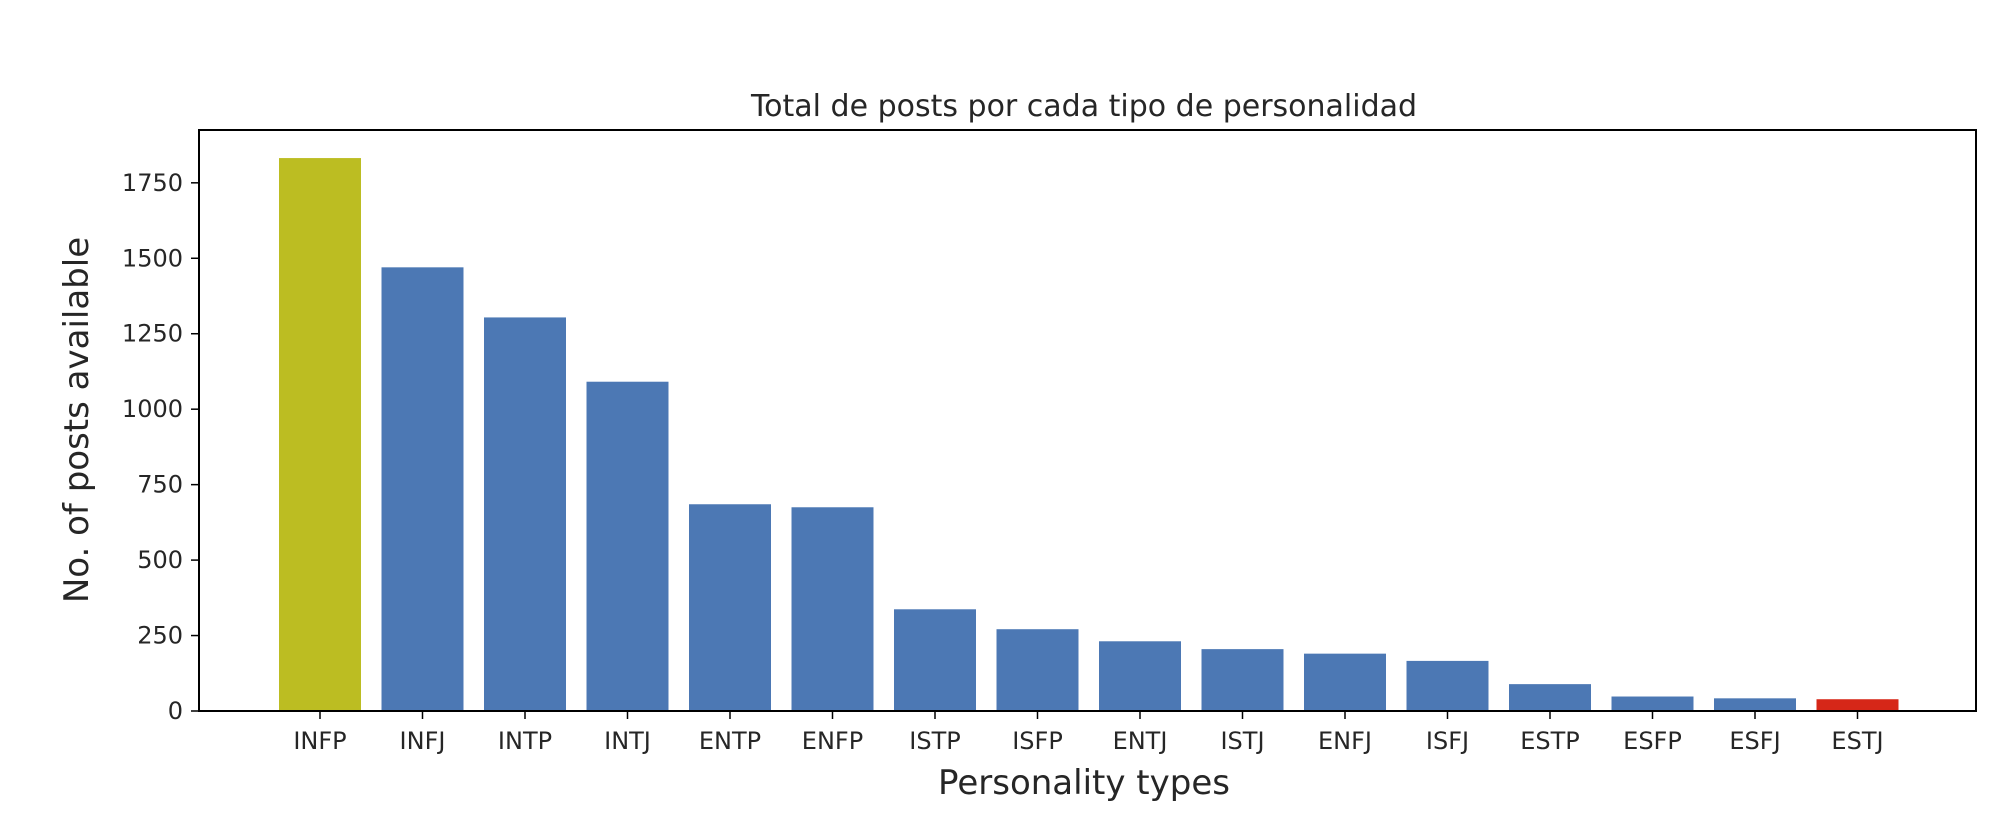  I want to click on x-tick-label: ISTP, so click(934, 741).